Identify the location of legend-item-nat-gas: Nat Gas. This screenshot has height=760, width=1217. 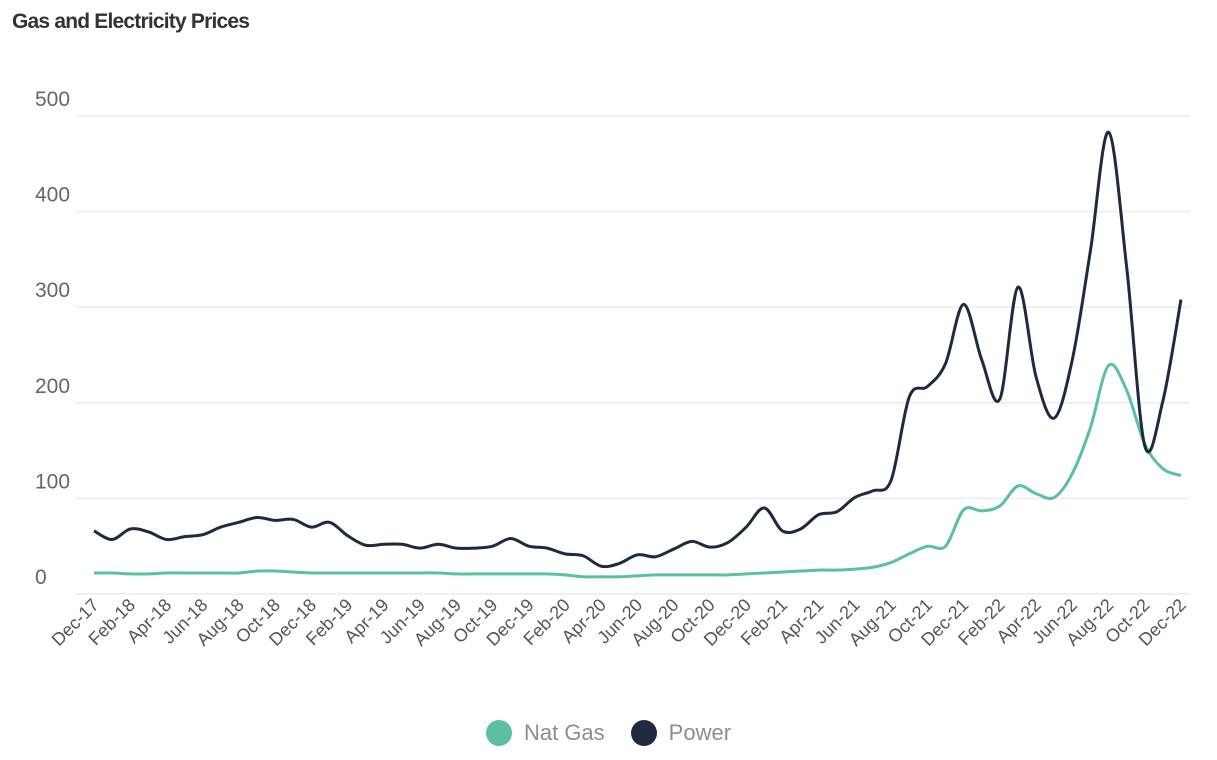
(545, 733).